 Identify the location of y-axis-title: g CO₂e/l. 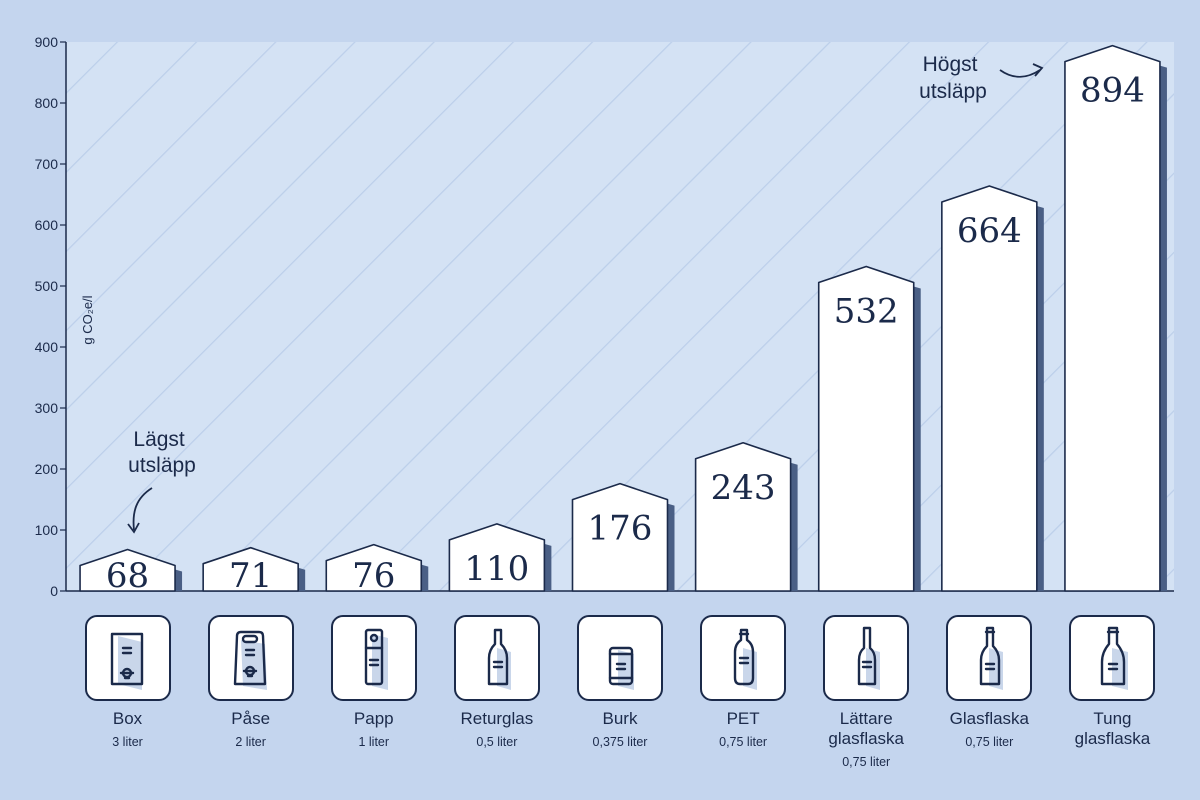
(87, 319).